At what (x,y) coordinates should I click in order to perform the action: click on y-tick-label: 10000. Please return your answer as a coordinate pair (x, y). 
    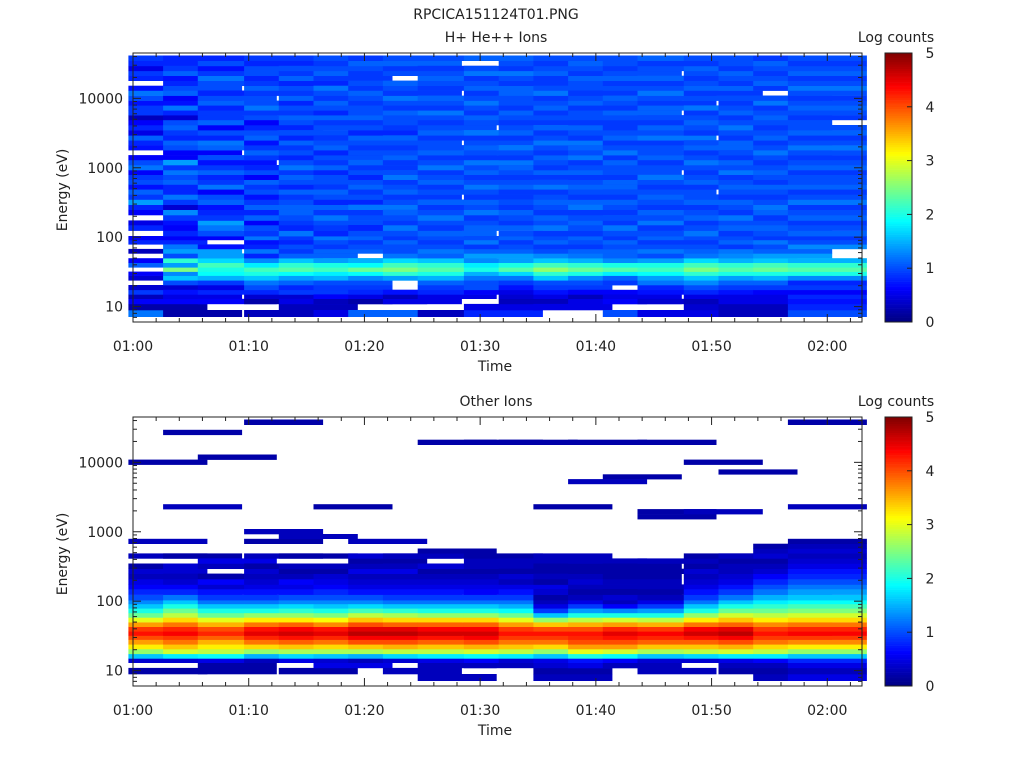
    Looking at the image, I should click on (100, 463).